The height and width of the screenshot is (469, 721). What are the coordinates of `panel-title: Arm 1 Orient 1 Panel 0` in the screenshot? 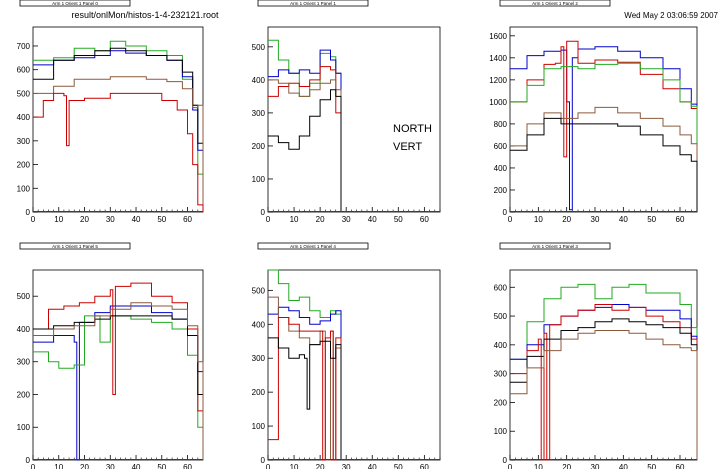 It's located at (75, 3).